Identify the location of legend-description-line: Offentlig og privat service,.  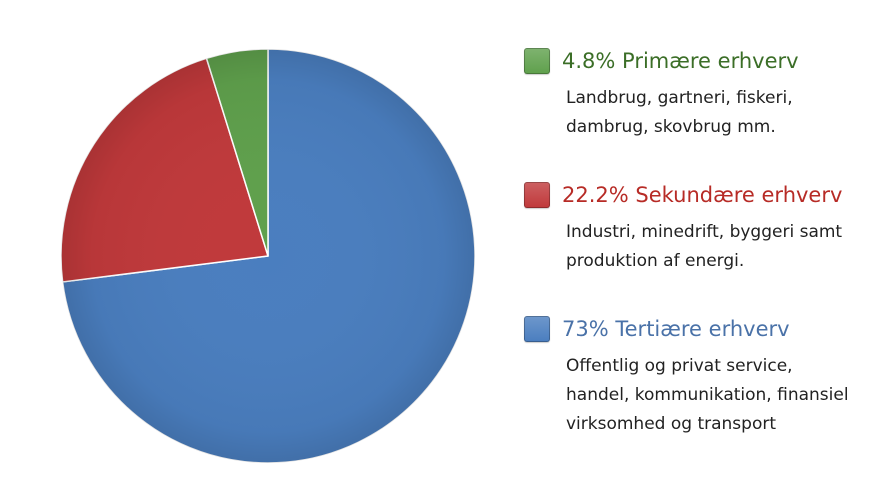
(679, 366).